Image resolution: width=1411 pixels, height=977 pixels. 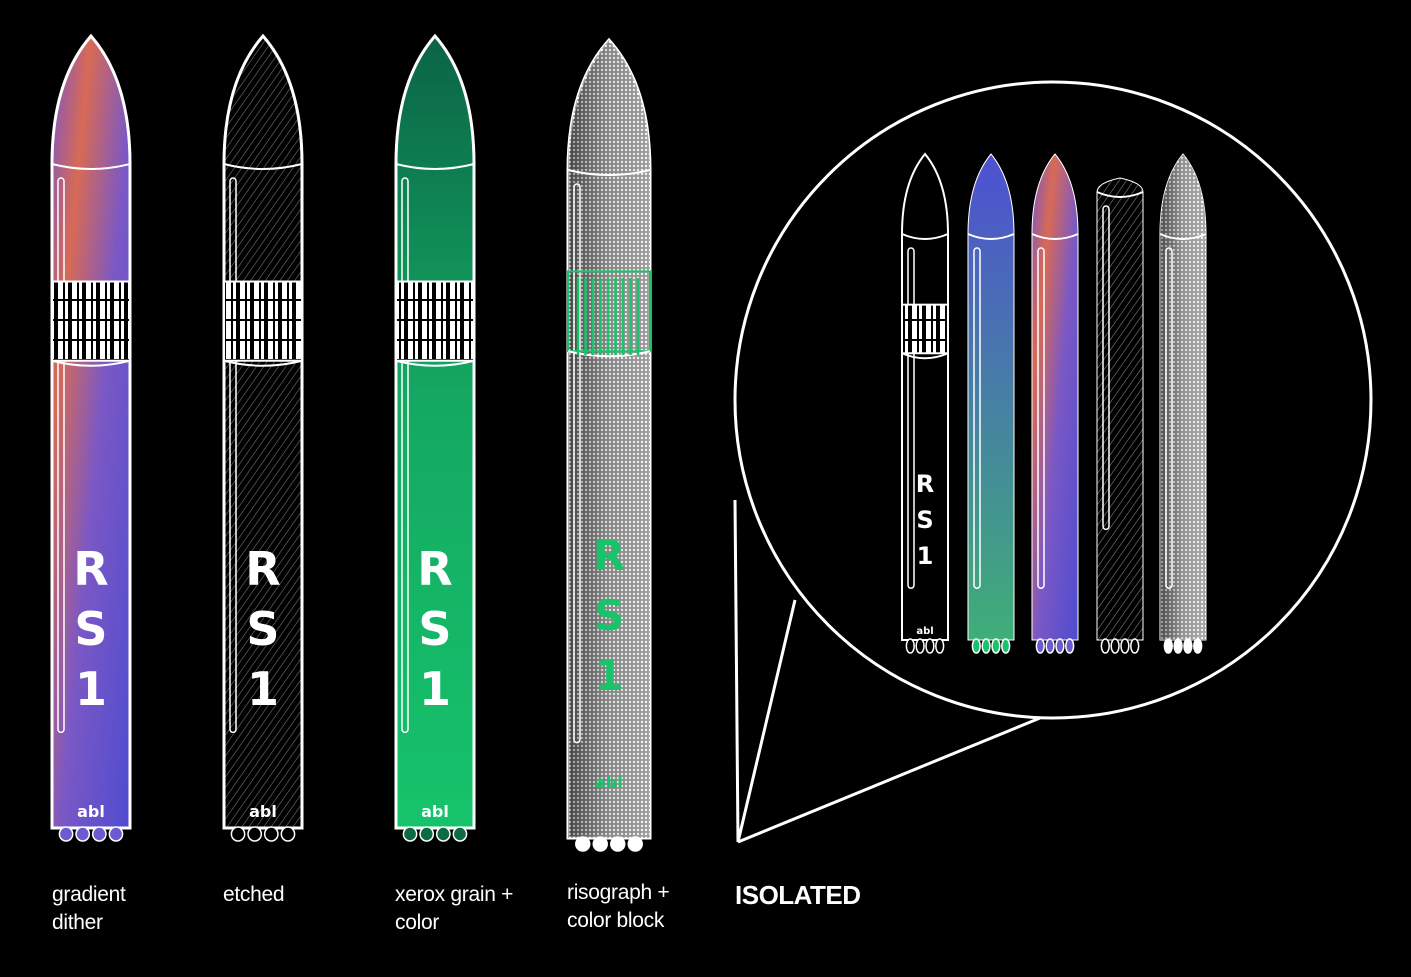 I want to click on callout-pointer, so click(x=887, y=671).